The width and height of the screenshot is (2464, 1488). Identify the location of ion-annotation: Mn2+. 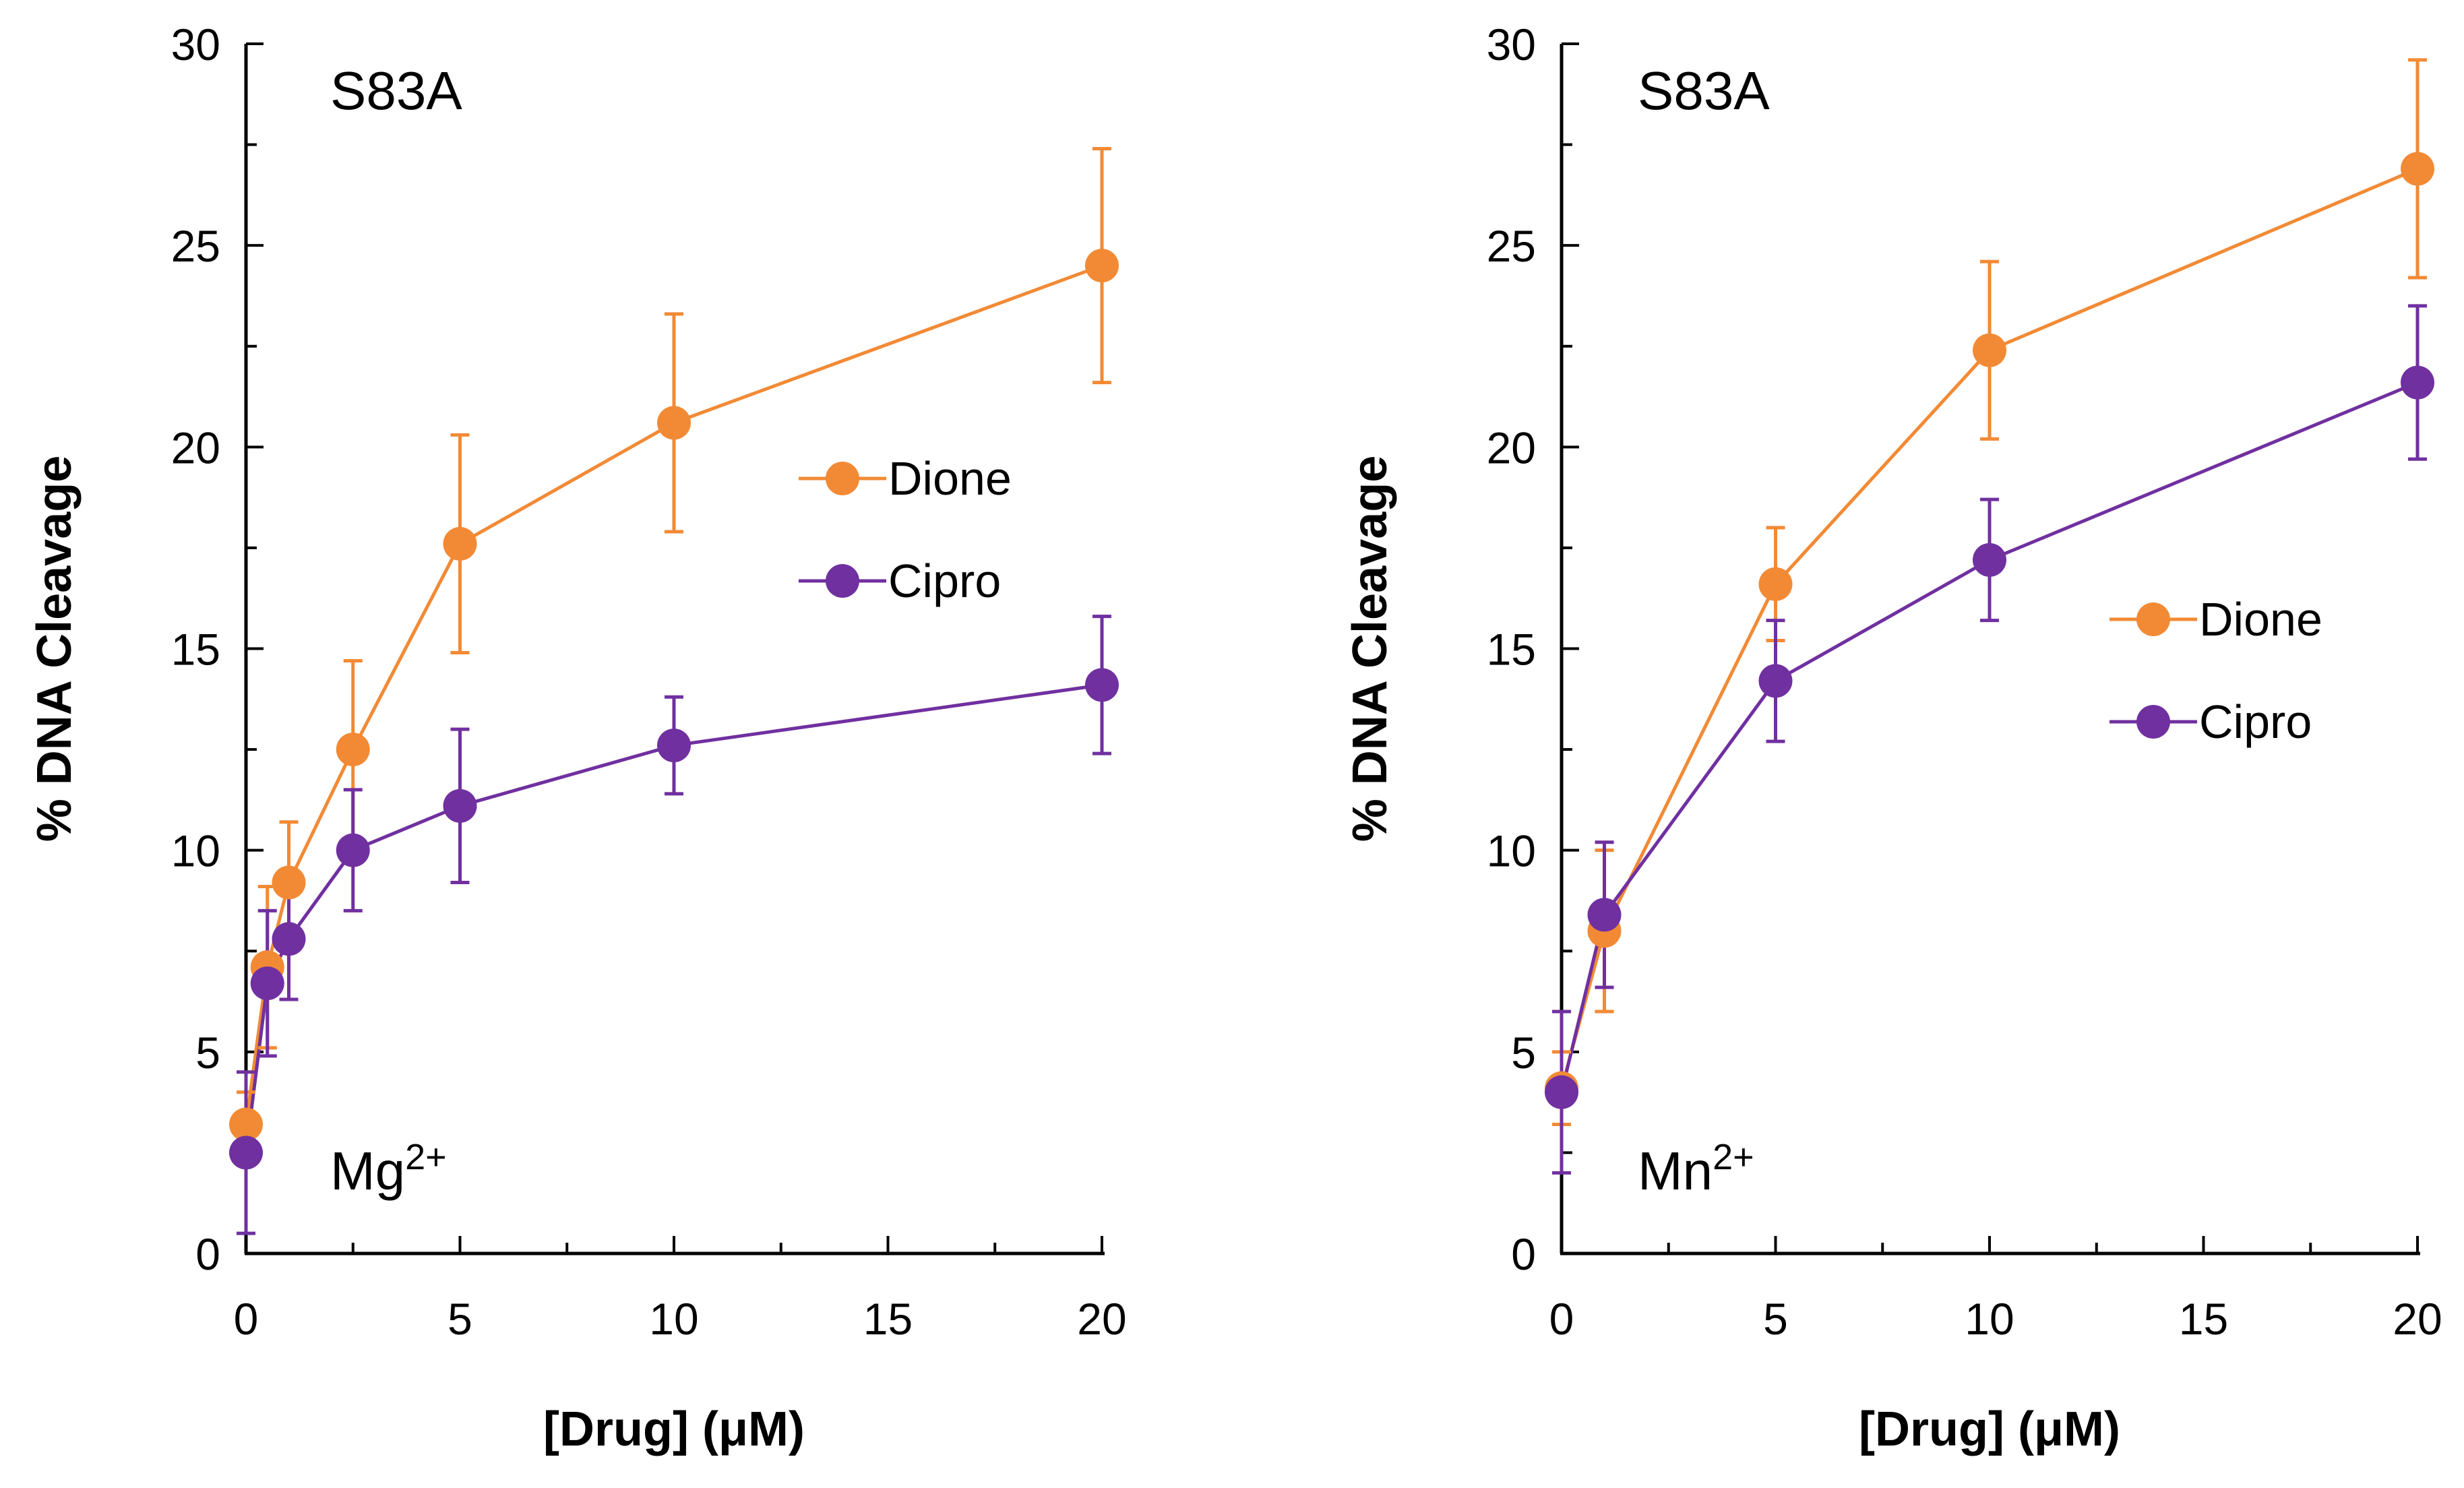
(1696, 1169).